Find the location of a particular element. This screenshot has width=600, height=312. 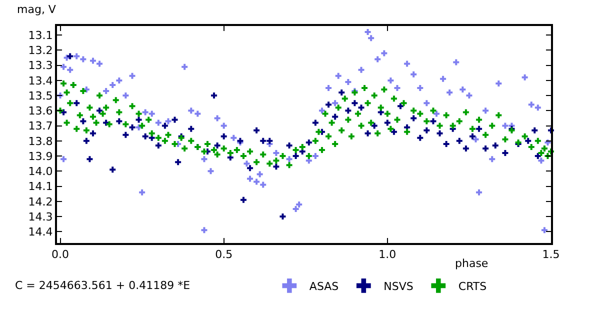

y-tick-label: 13.1 is located at coordinates (40, 35).